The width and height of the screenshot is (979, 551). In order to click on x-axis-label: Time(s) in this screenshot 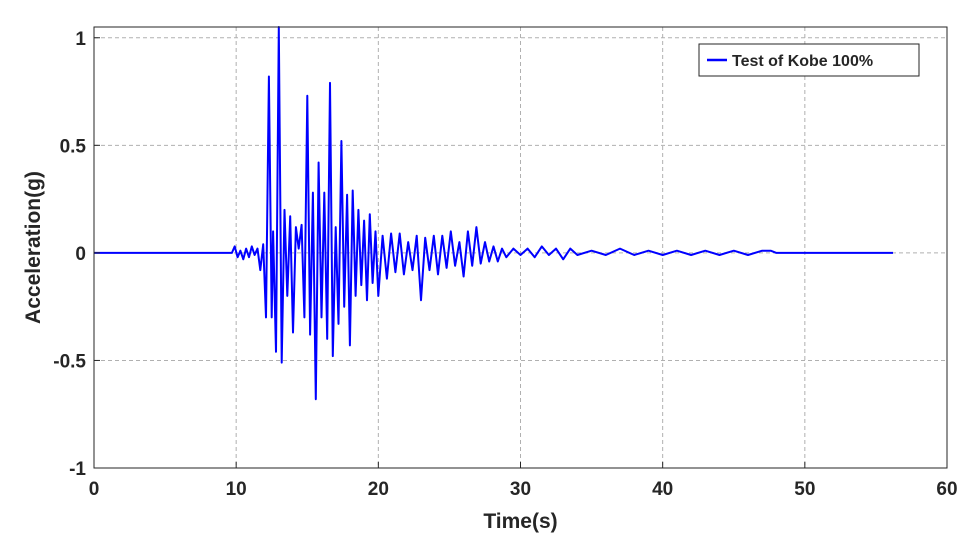, I will do `click(520, 521)`.